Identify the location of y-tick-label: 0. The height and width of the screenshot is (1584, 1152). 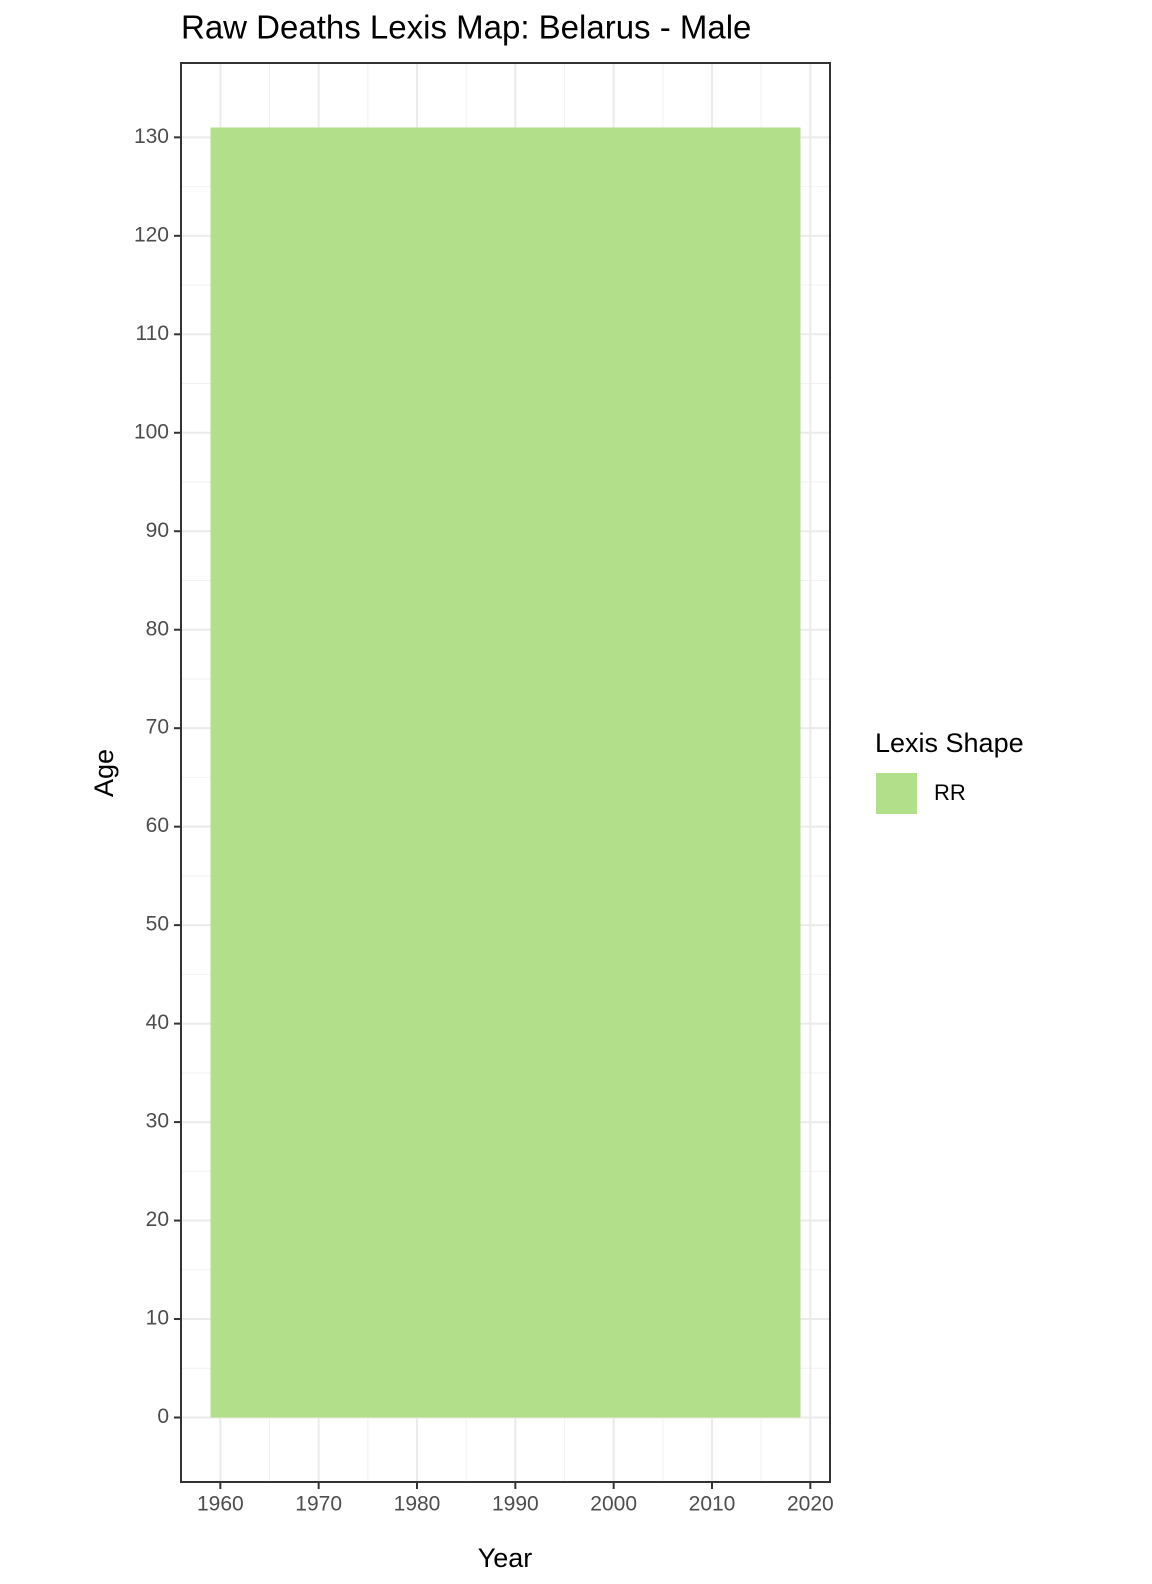
(163, 1416).